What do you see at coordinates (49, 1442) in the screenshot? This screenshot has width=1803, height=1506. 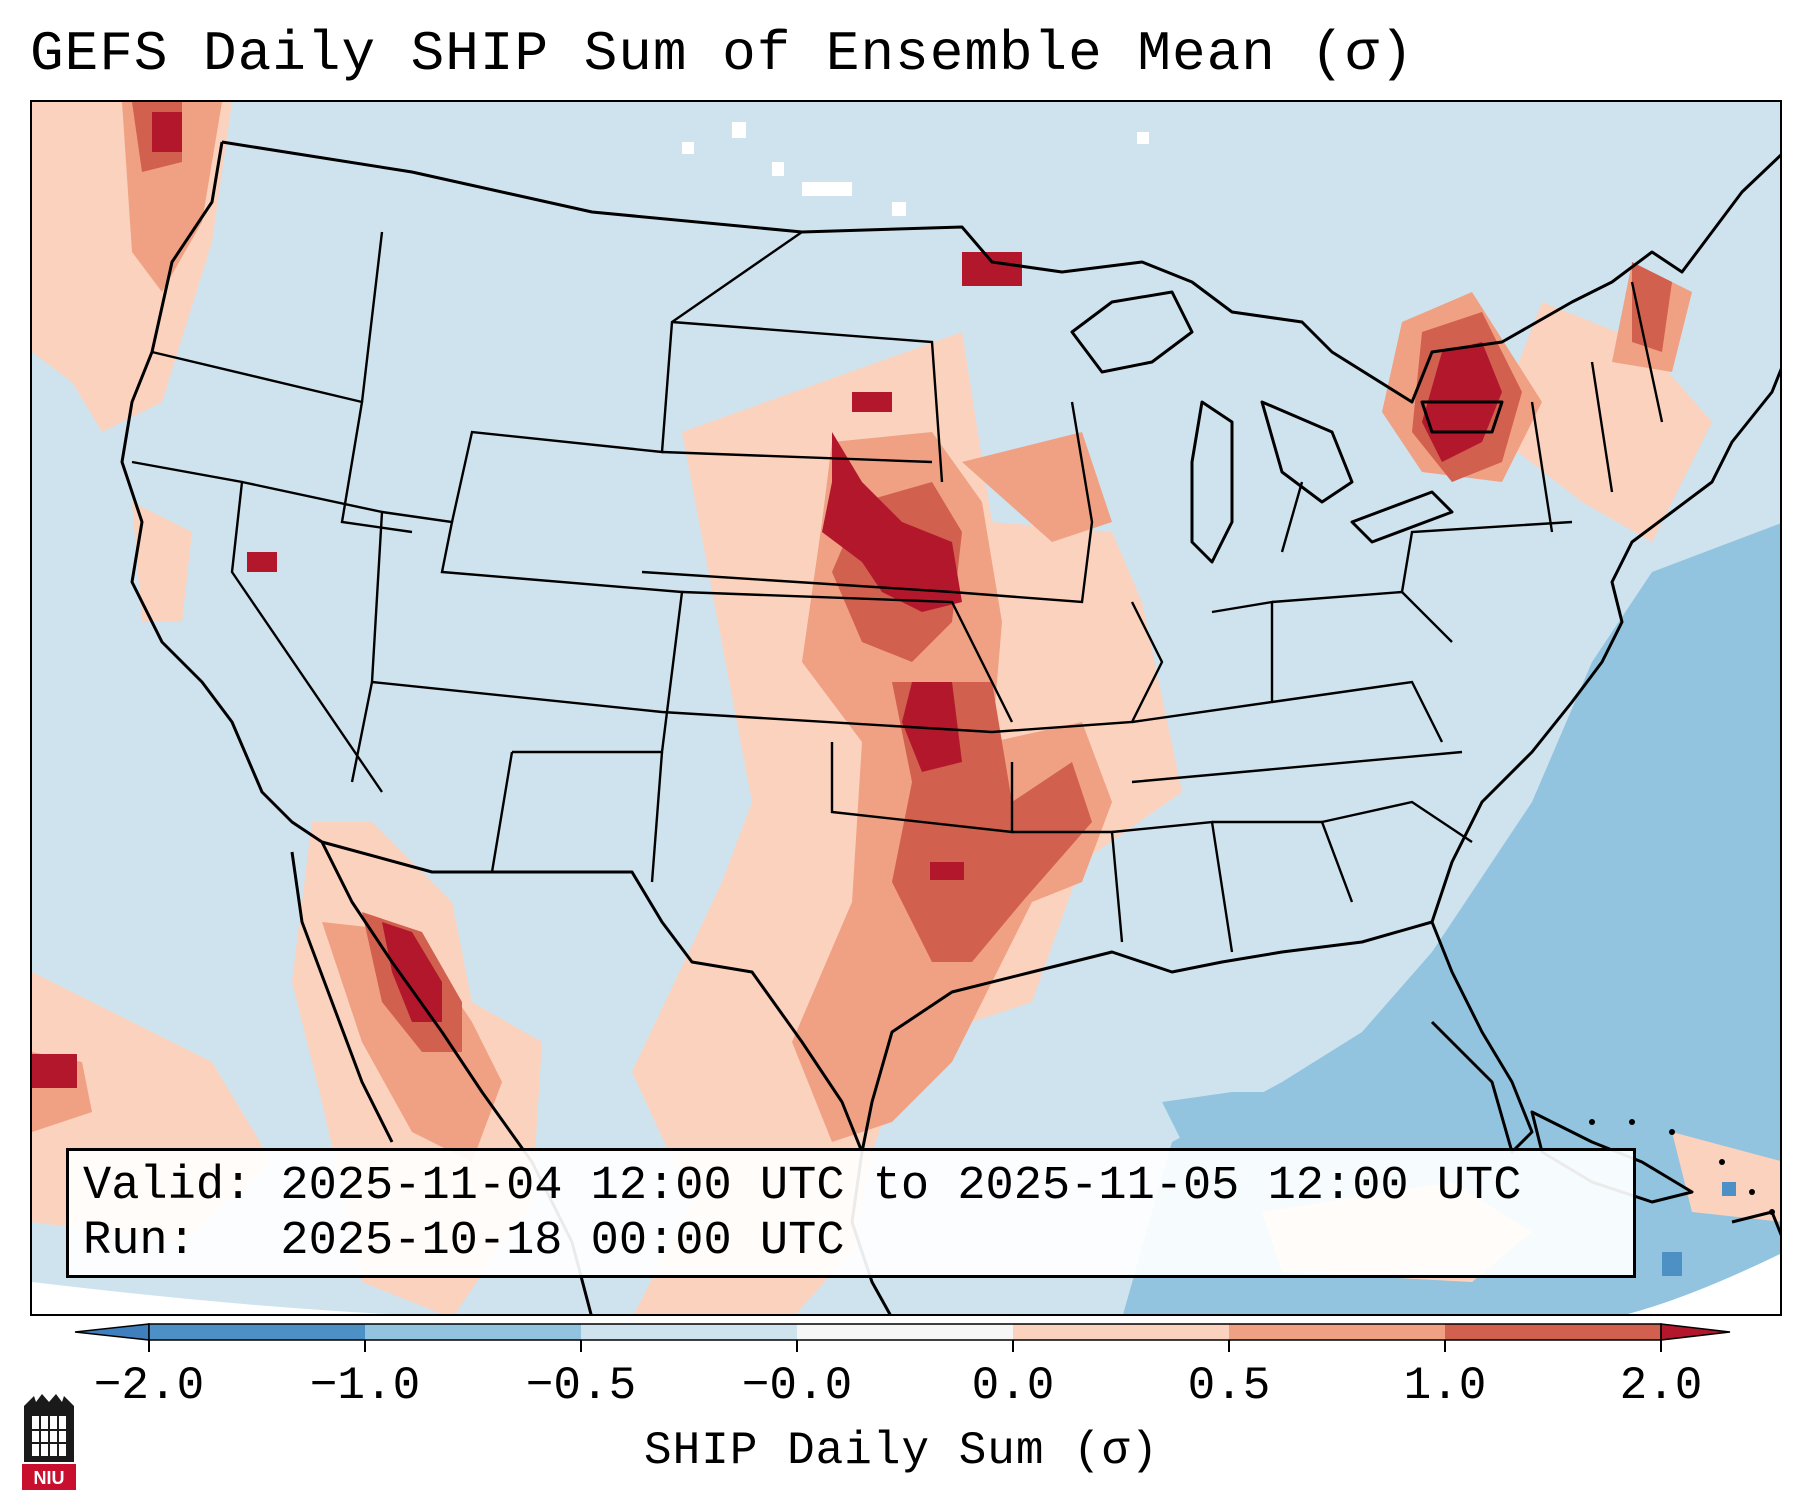 I see `niu-logo: NIU` at bounding box center [49, 1442].